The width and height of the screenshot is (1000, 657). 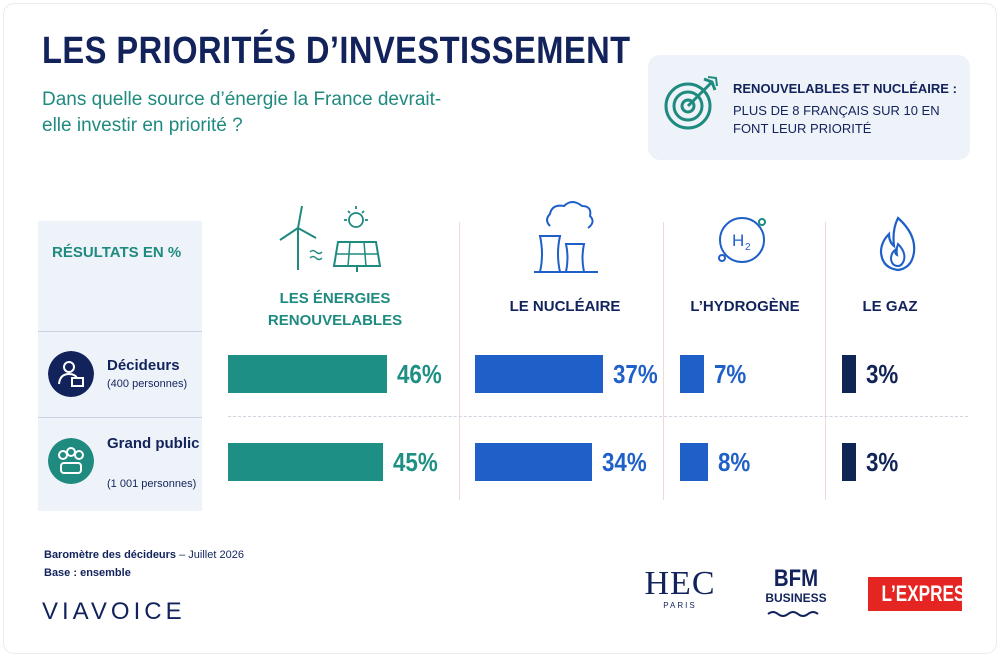 I want to click on bar-hydrogene-grand-public, so click(x=694, y=462).